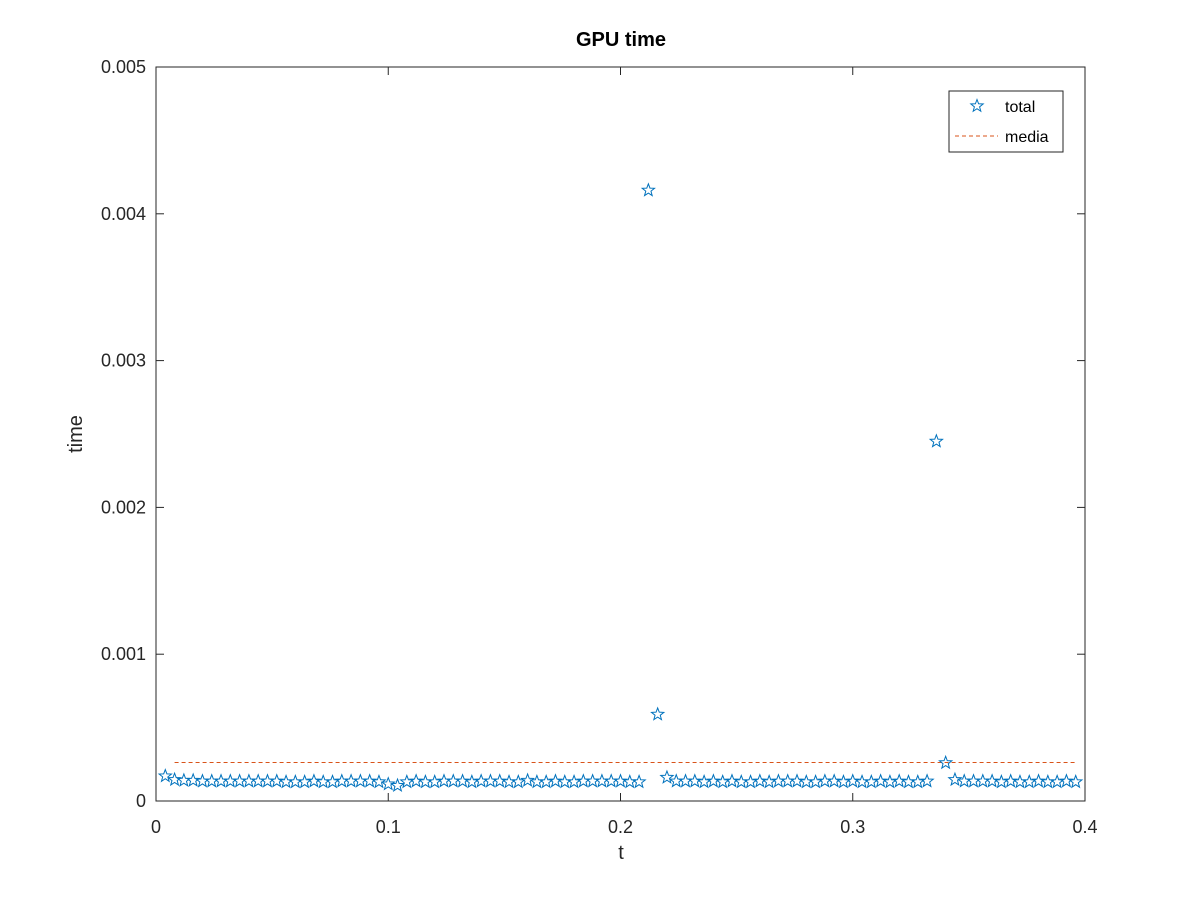 The image size is (1200, 900). What do you see at coordinates (621, 853) in the screenshot?
I see `x-axis-label: t` at bounding box center [621, 853].